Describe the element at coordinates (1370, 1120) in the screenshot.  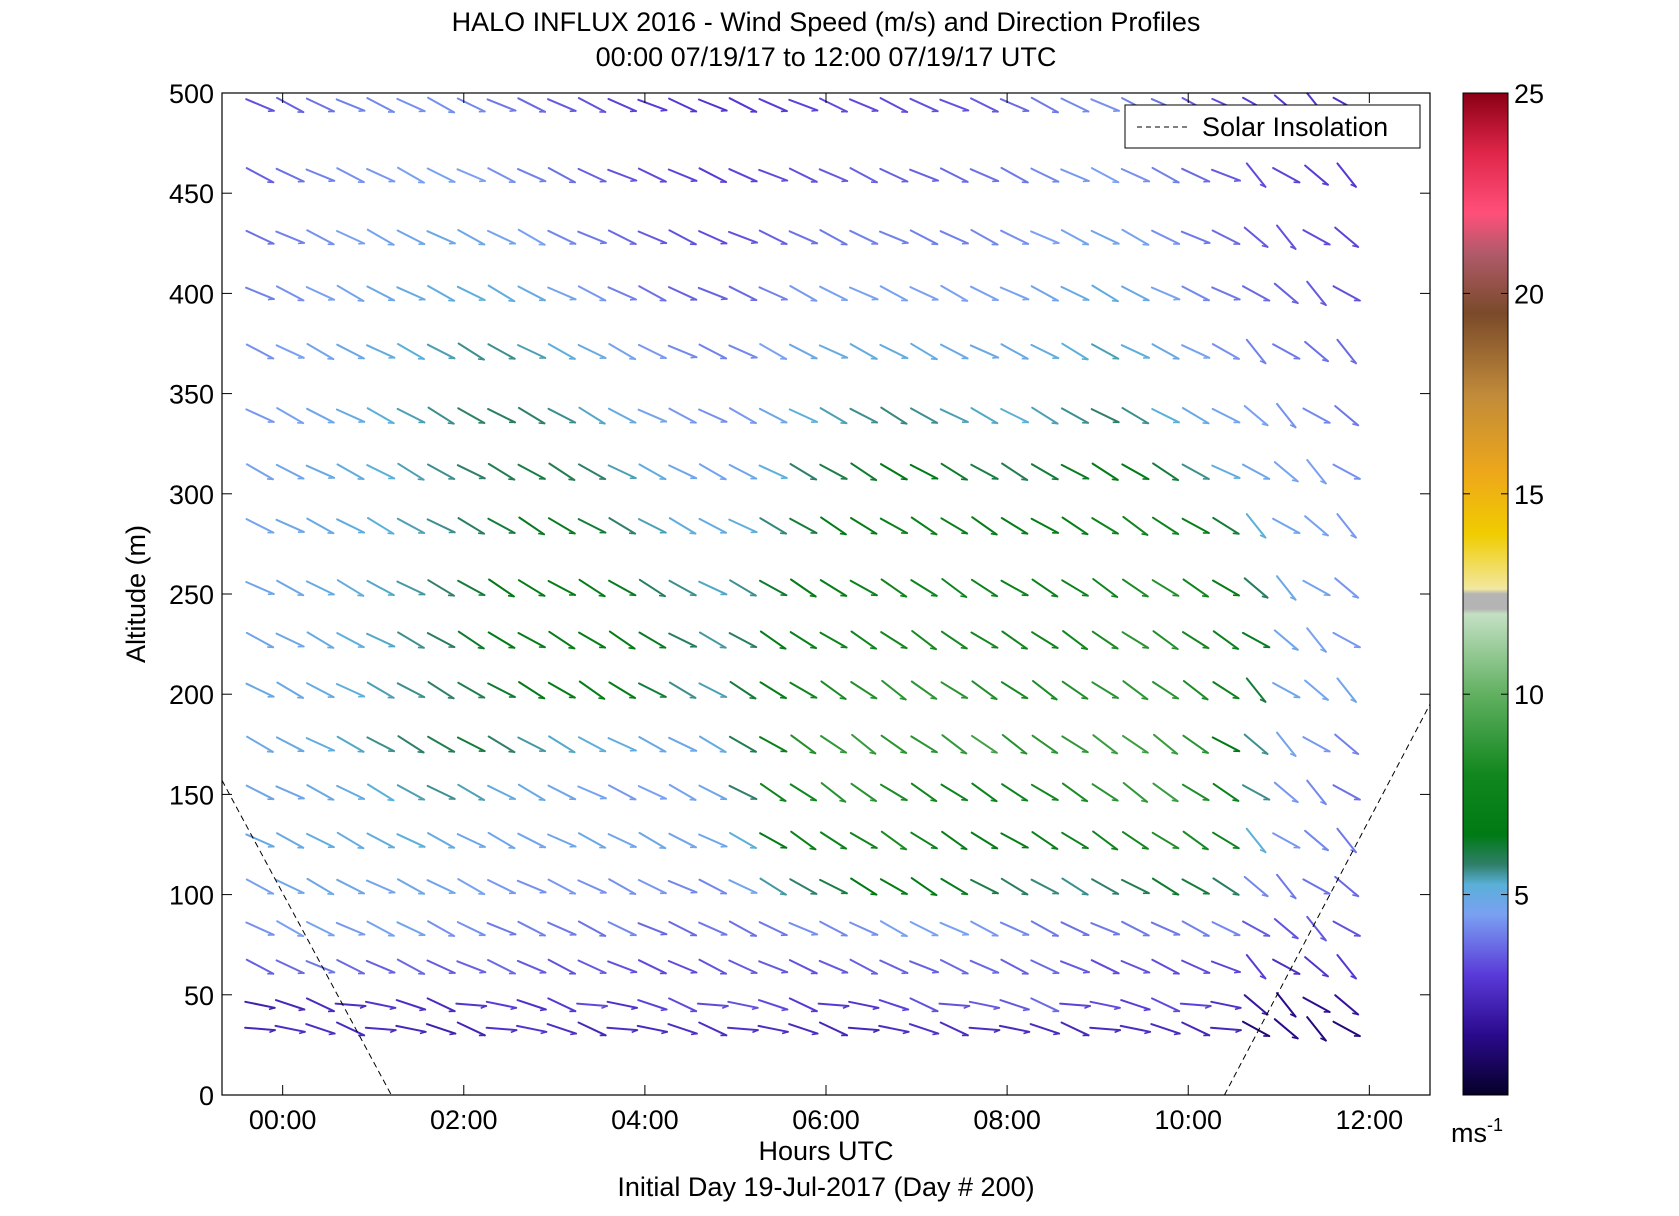
I see `x-tick-label: 12:00` at that location.